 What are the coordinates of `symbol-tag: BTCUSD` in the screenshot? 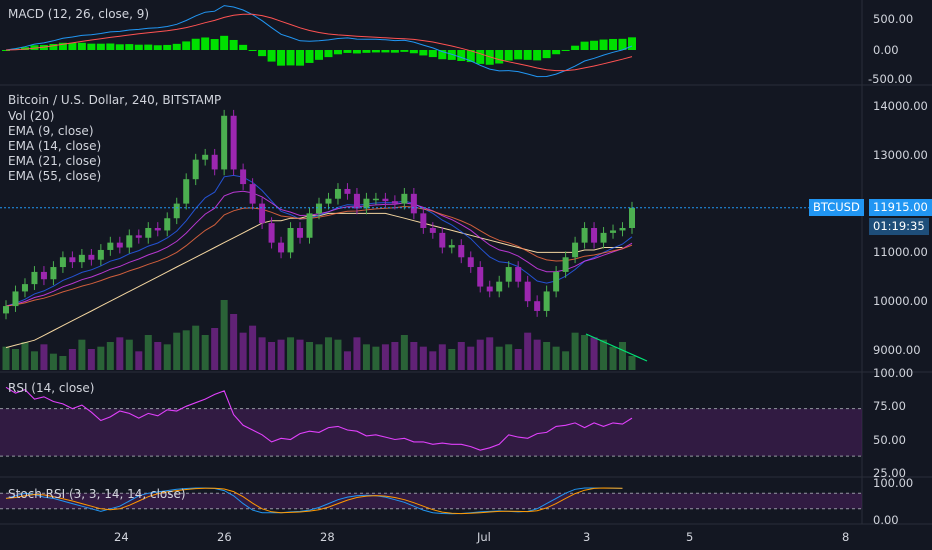 It's located at (836, 207).